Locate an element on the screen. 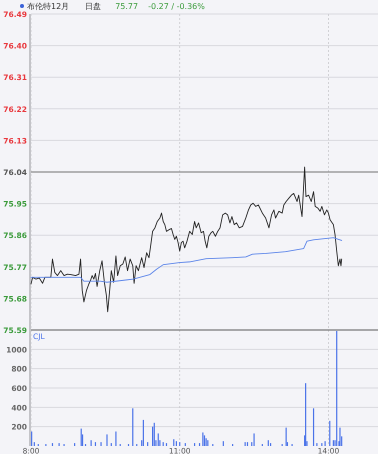 This screenshot has width=378, height=454. text: -0.27 / -0.36% is located at coordinates (177, 6).